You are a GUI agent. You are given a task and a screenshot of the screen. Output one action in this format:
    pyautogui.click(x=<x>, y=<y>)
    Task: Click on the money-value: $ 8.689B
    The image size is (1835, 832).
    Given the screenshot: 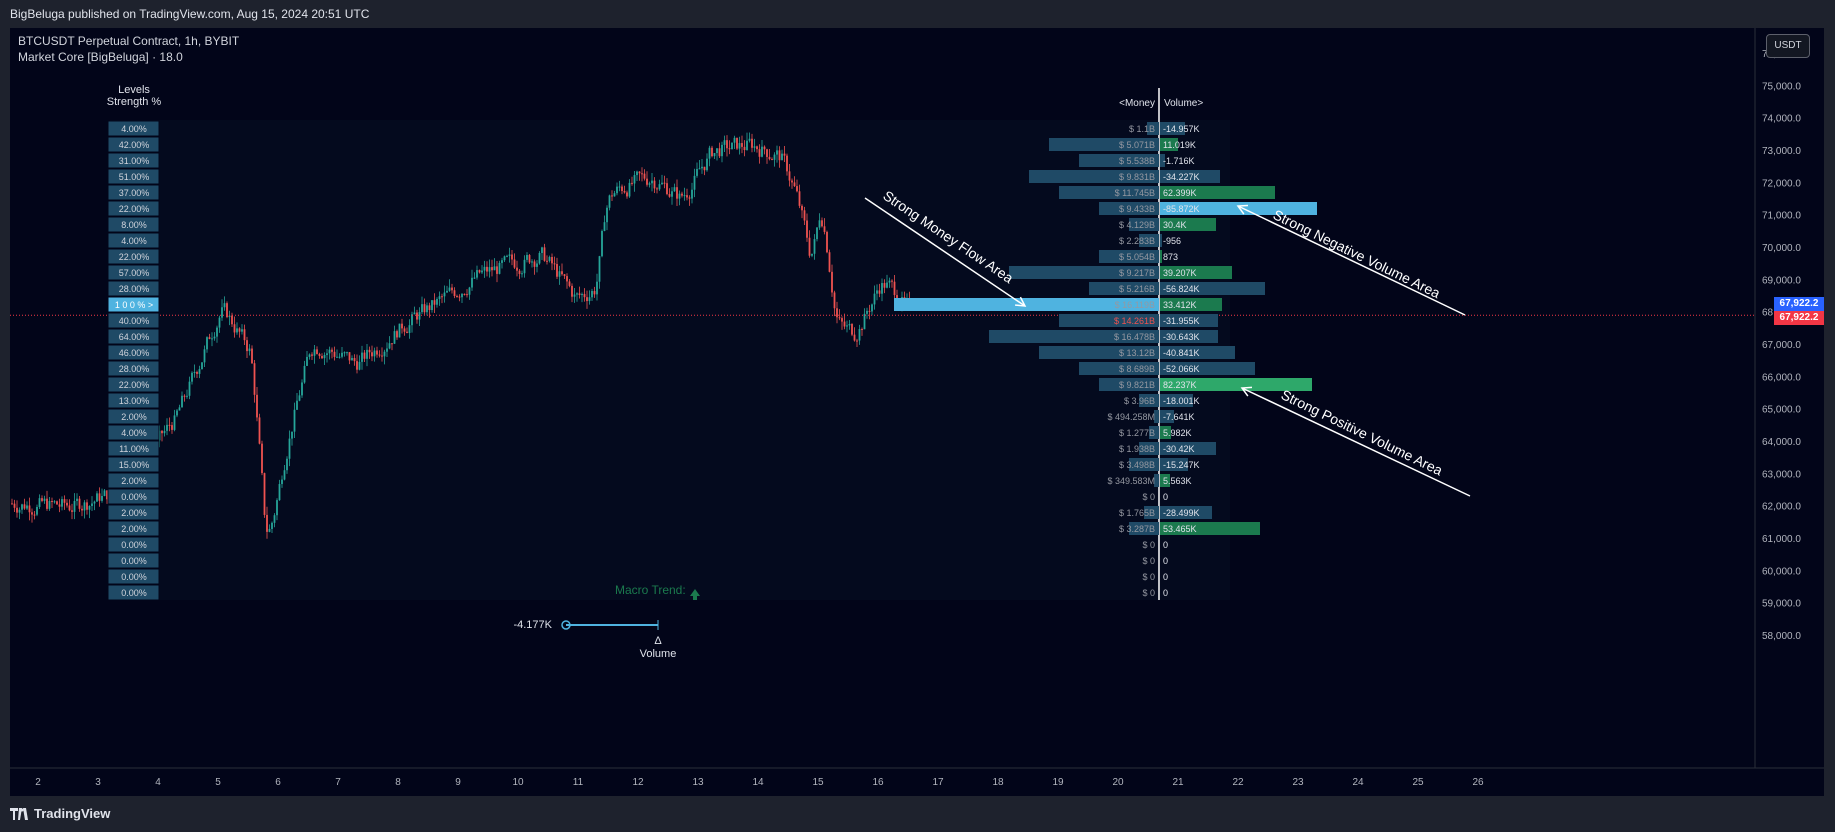 What is the action you would take?
    pyautogui.click(x=1137, y=369)
    